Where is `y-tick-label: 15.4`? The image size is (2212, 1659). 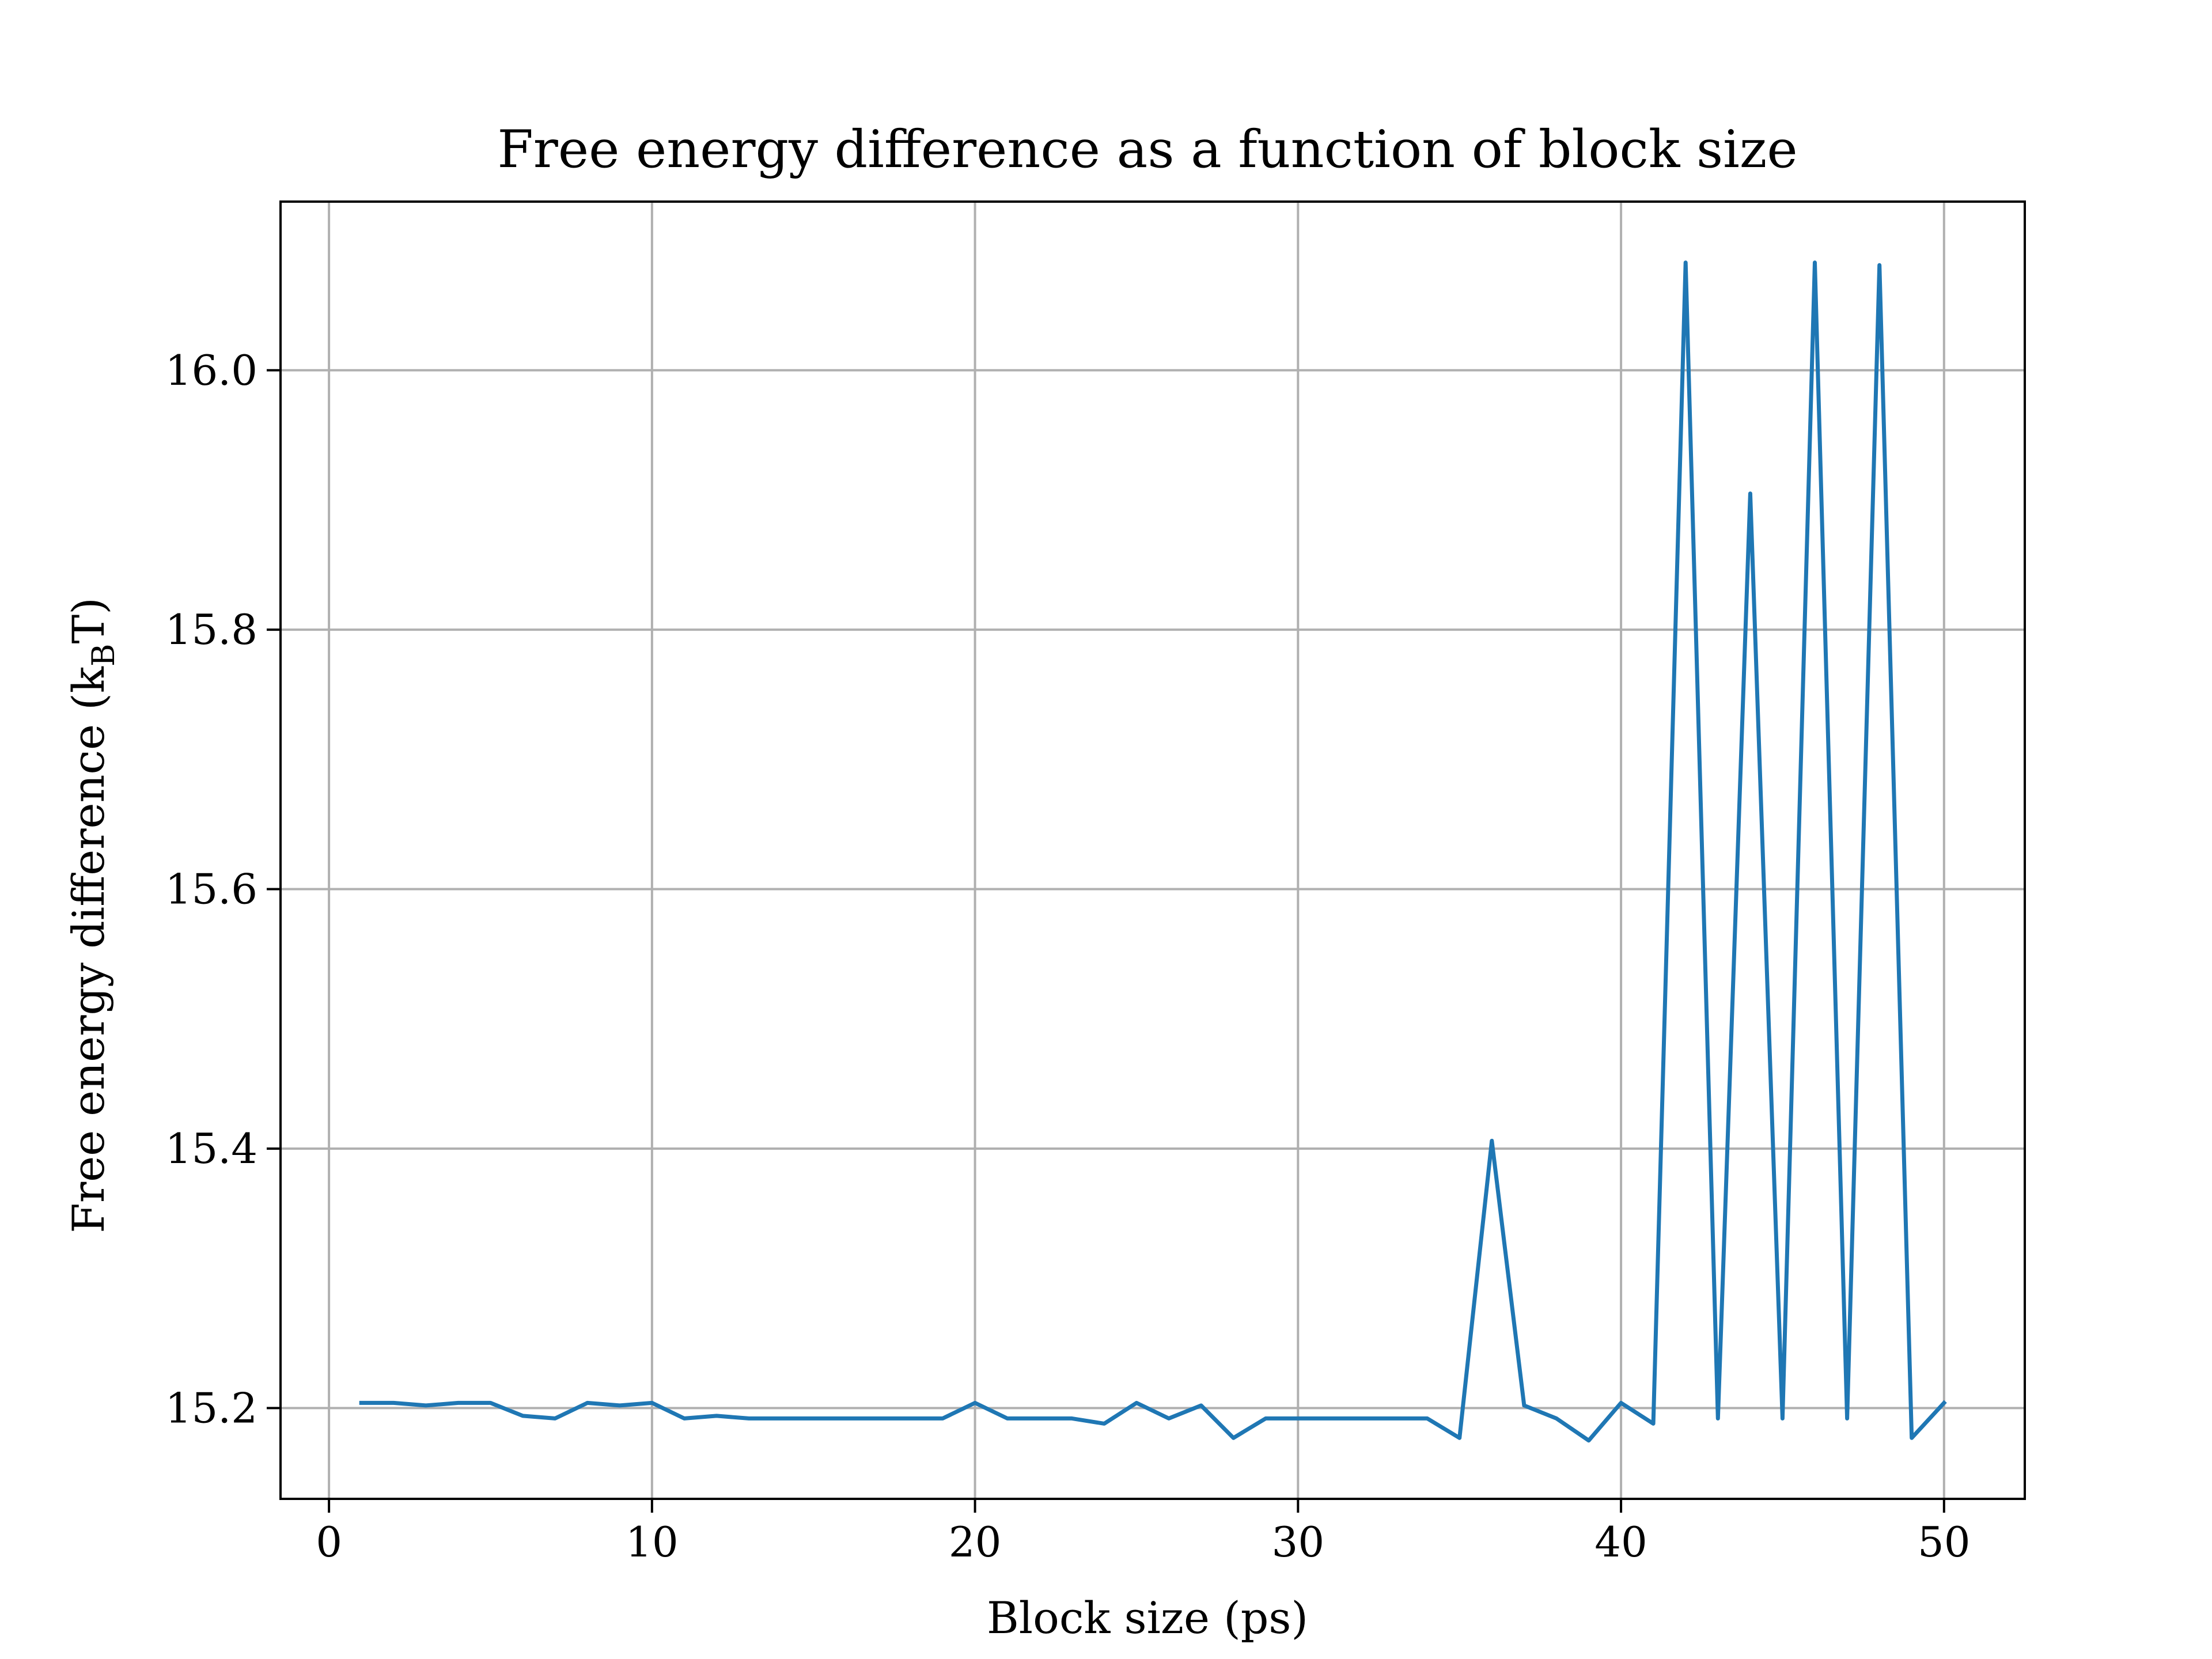
y-tick-label: 15.4 is located at coordinates (211, 1148).